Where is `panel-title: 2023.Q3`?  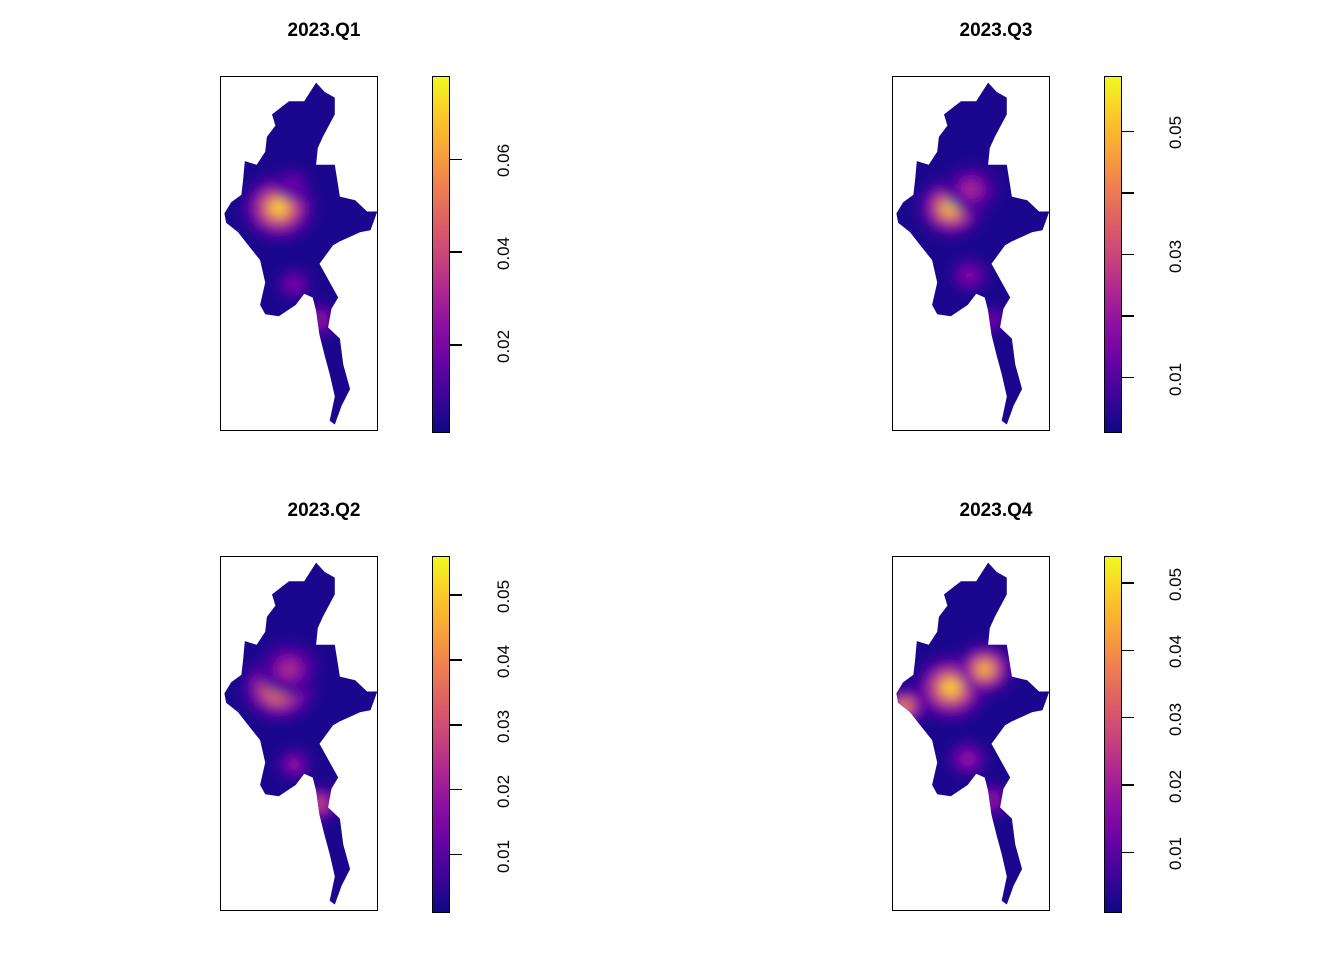
panel-title: 2023.Q3 is located at coordinates (996, 30).